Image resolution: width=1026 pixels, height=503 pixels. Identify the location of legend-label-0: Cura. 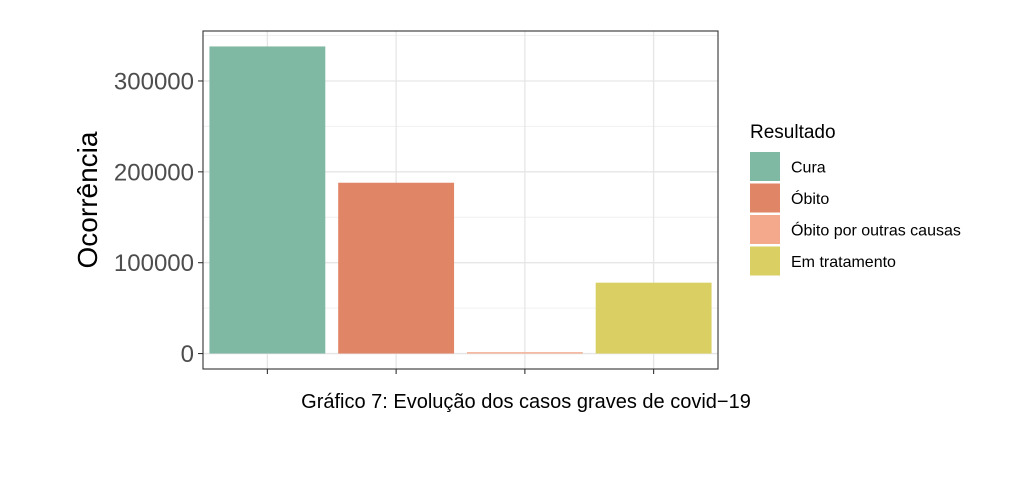
(808, 168).